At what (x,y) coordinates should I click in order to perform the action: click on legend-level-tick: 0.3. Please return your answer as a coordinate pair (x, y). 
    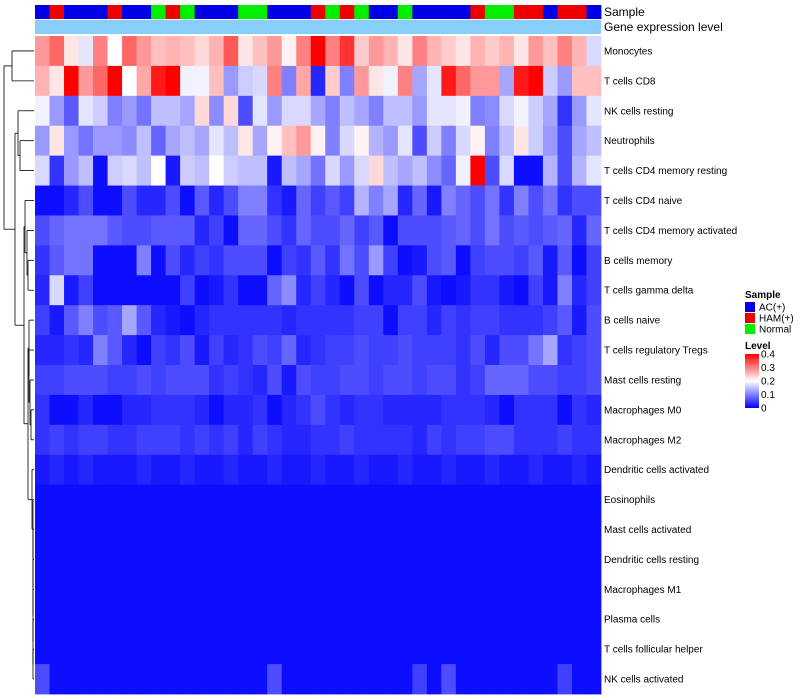
    Looking at the image, I should click on (768, 368).